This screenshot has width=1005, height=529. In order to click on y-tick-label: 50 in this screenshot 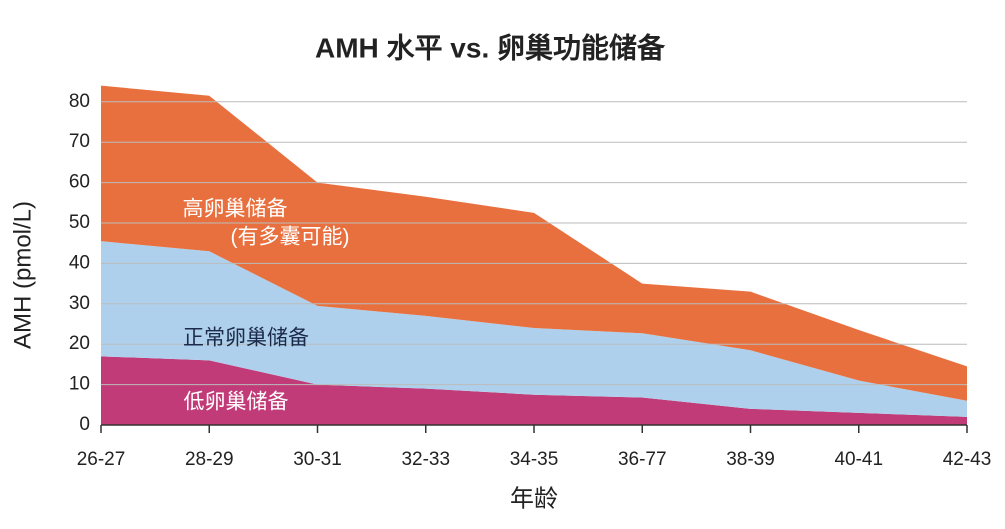, I will do `click(79, 222)`.